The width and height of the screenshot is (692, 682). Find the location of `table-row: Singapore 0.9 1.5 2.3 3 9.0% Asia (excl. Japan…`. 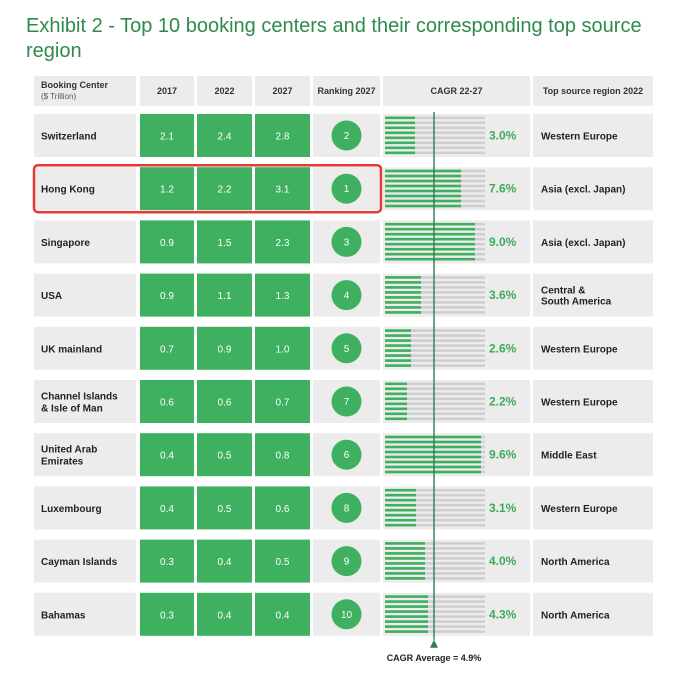

table-row: Singapore 0.9 1.5 2.3 3 9.0% Asia (excl. Japan… is located at coordinates (343, 242).